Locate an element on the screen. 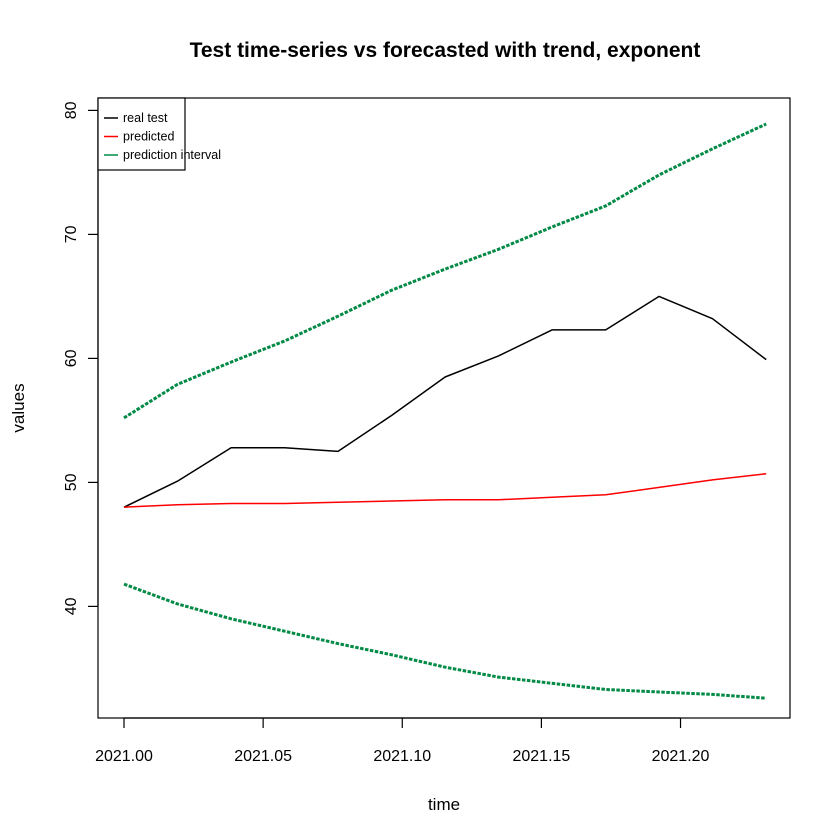 This screenshot has width=840, height=840. x-tick-label: 2021.20 is located at coordinates (681, 756).